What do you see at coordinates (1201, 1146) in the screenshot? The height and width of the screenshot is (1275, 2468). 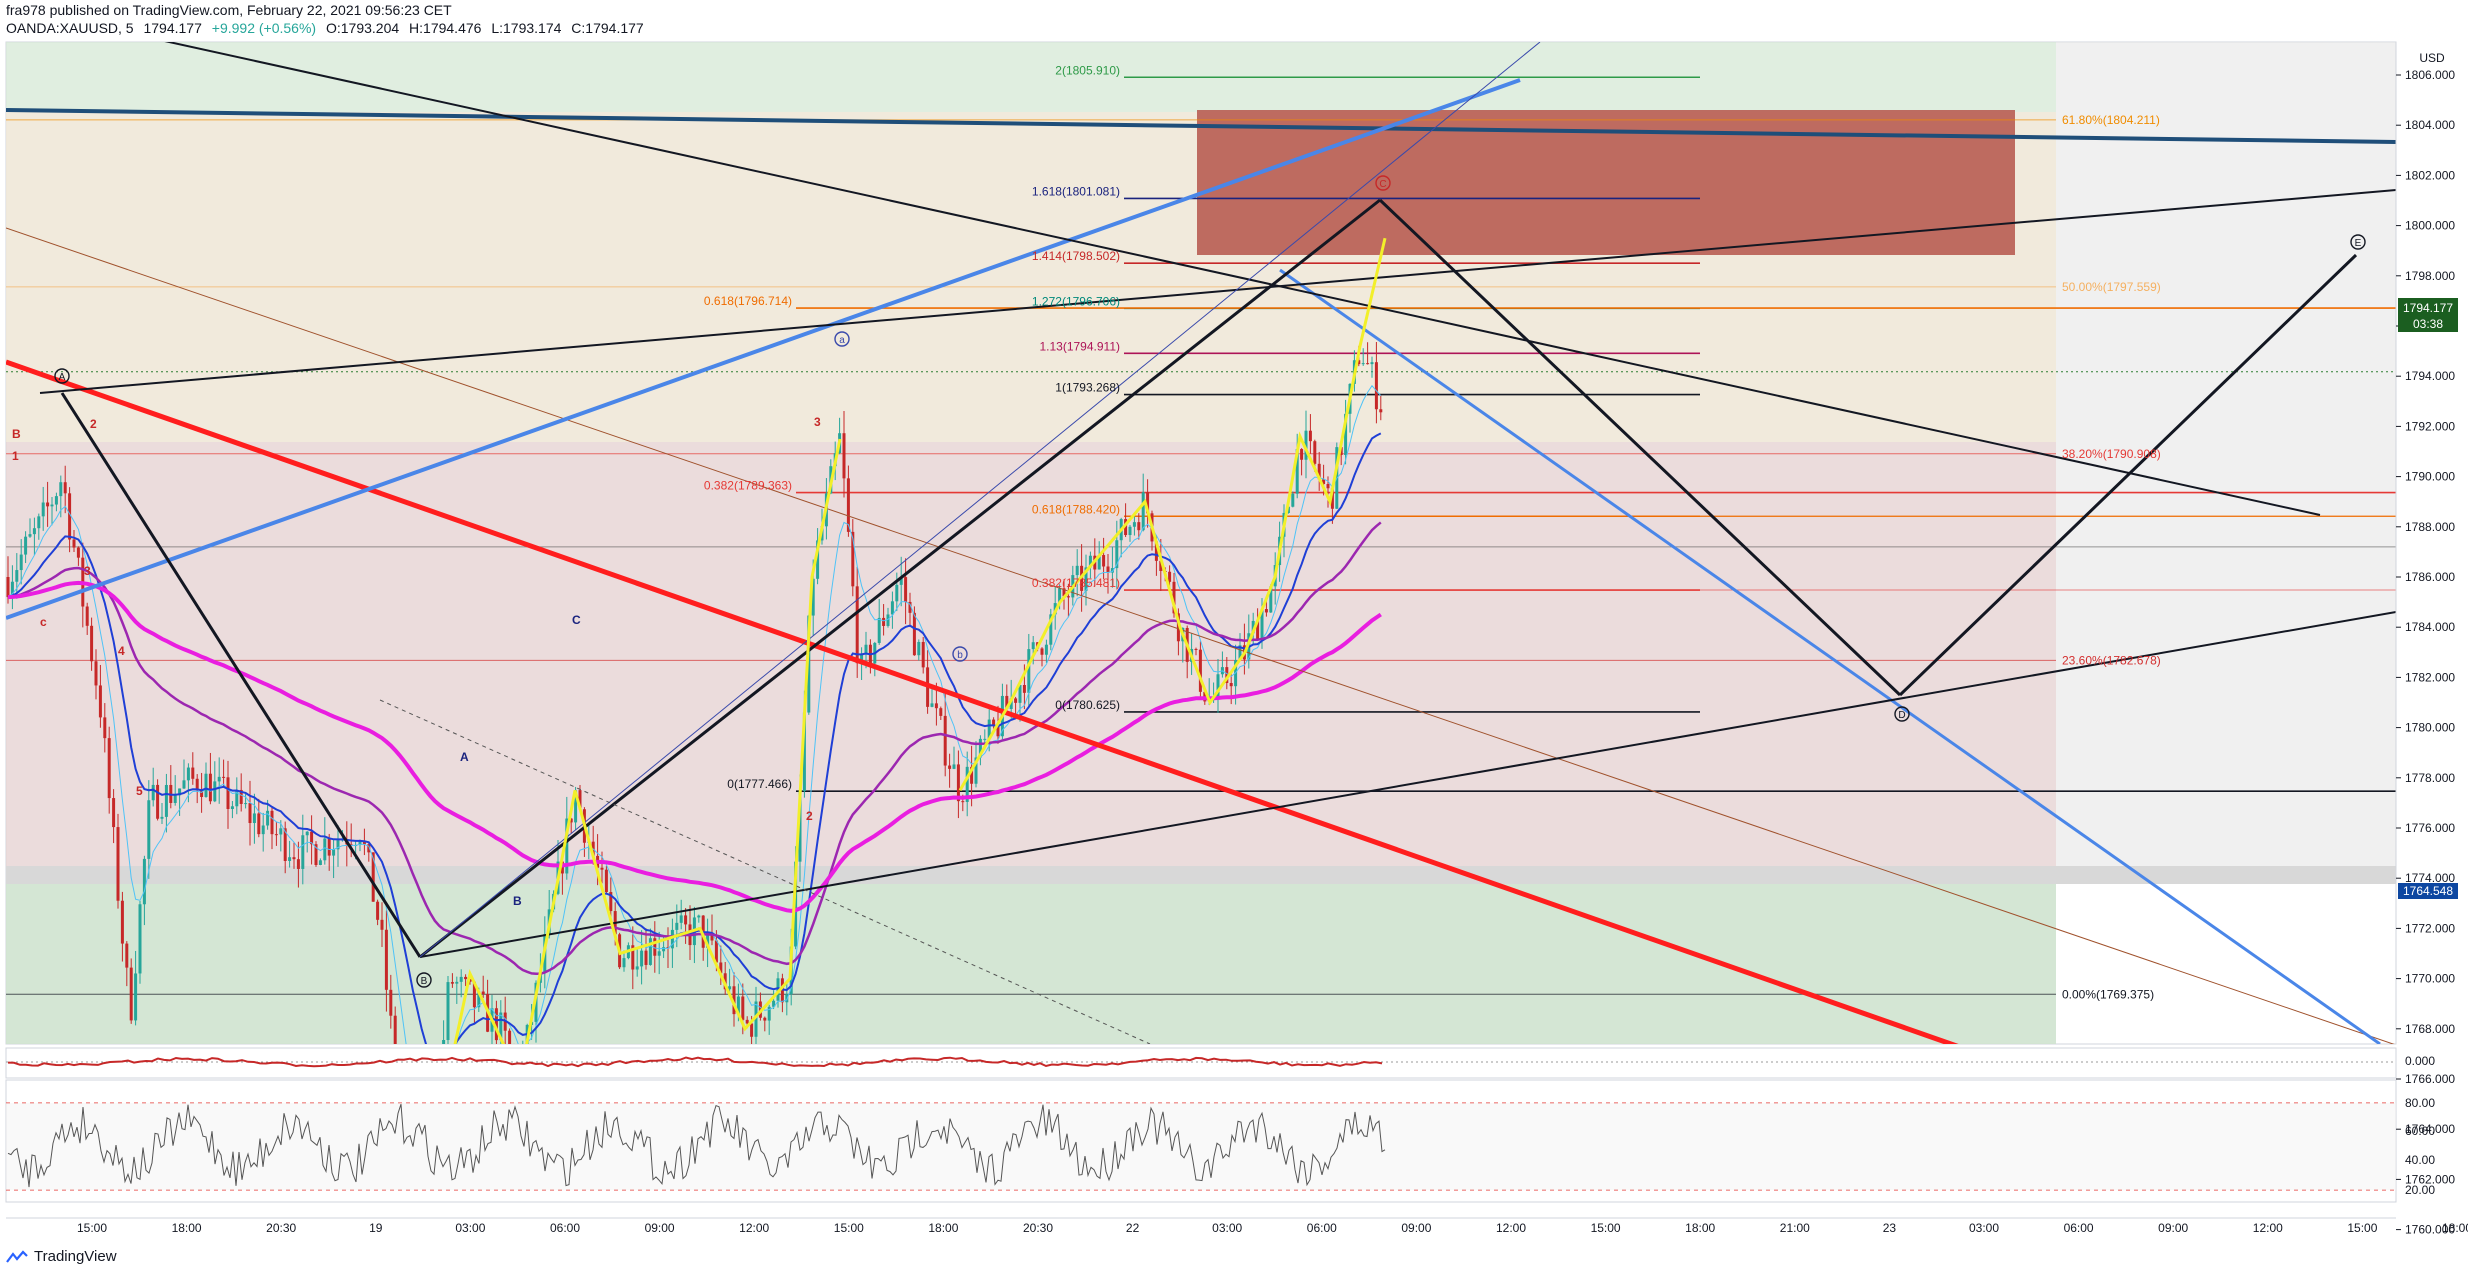 I see `rsi-zone` at bounding box center [1201, 1146].